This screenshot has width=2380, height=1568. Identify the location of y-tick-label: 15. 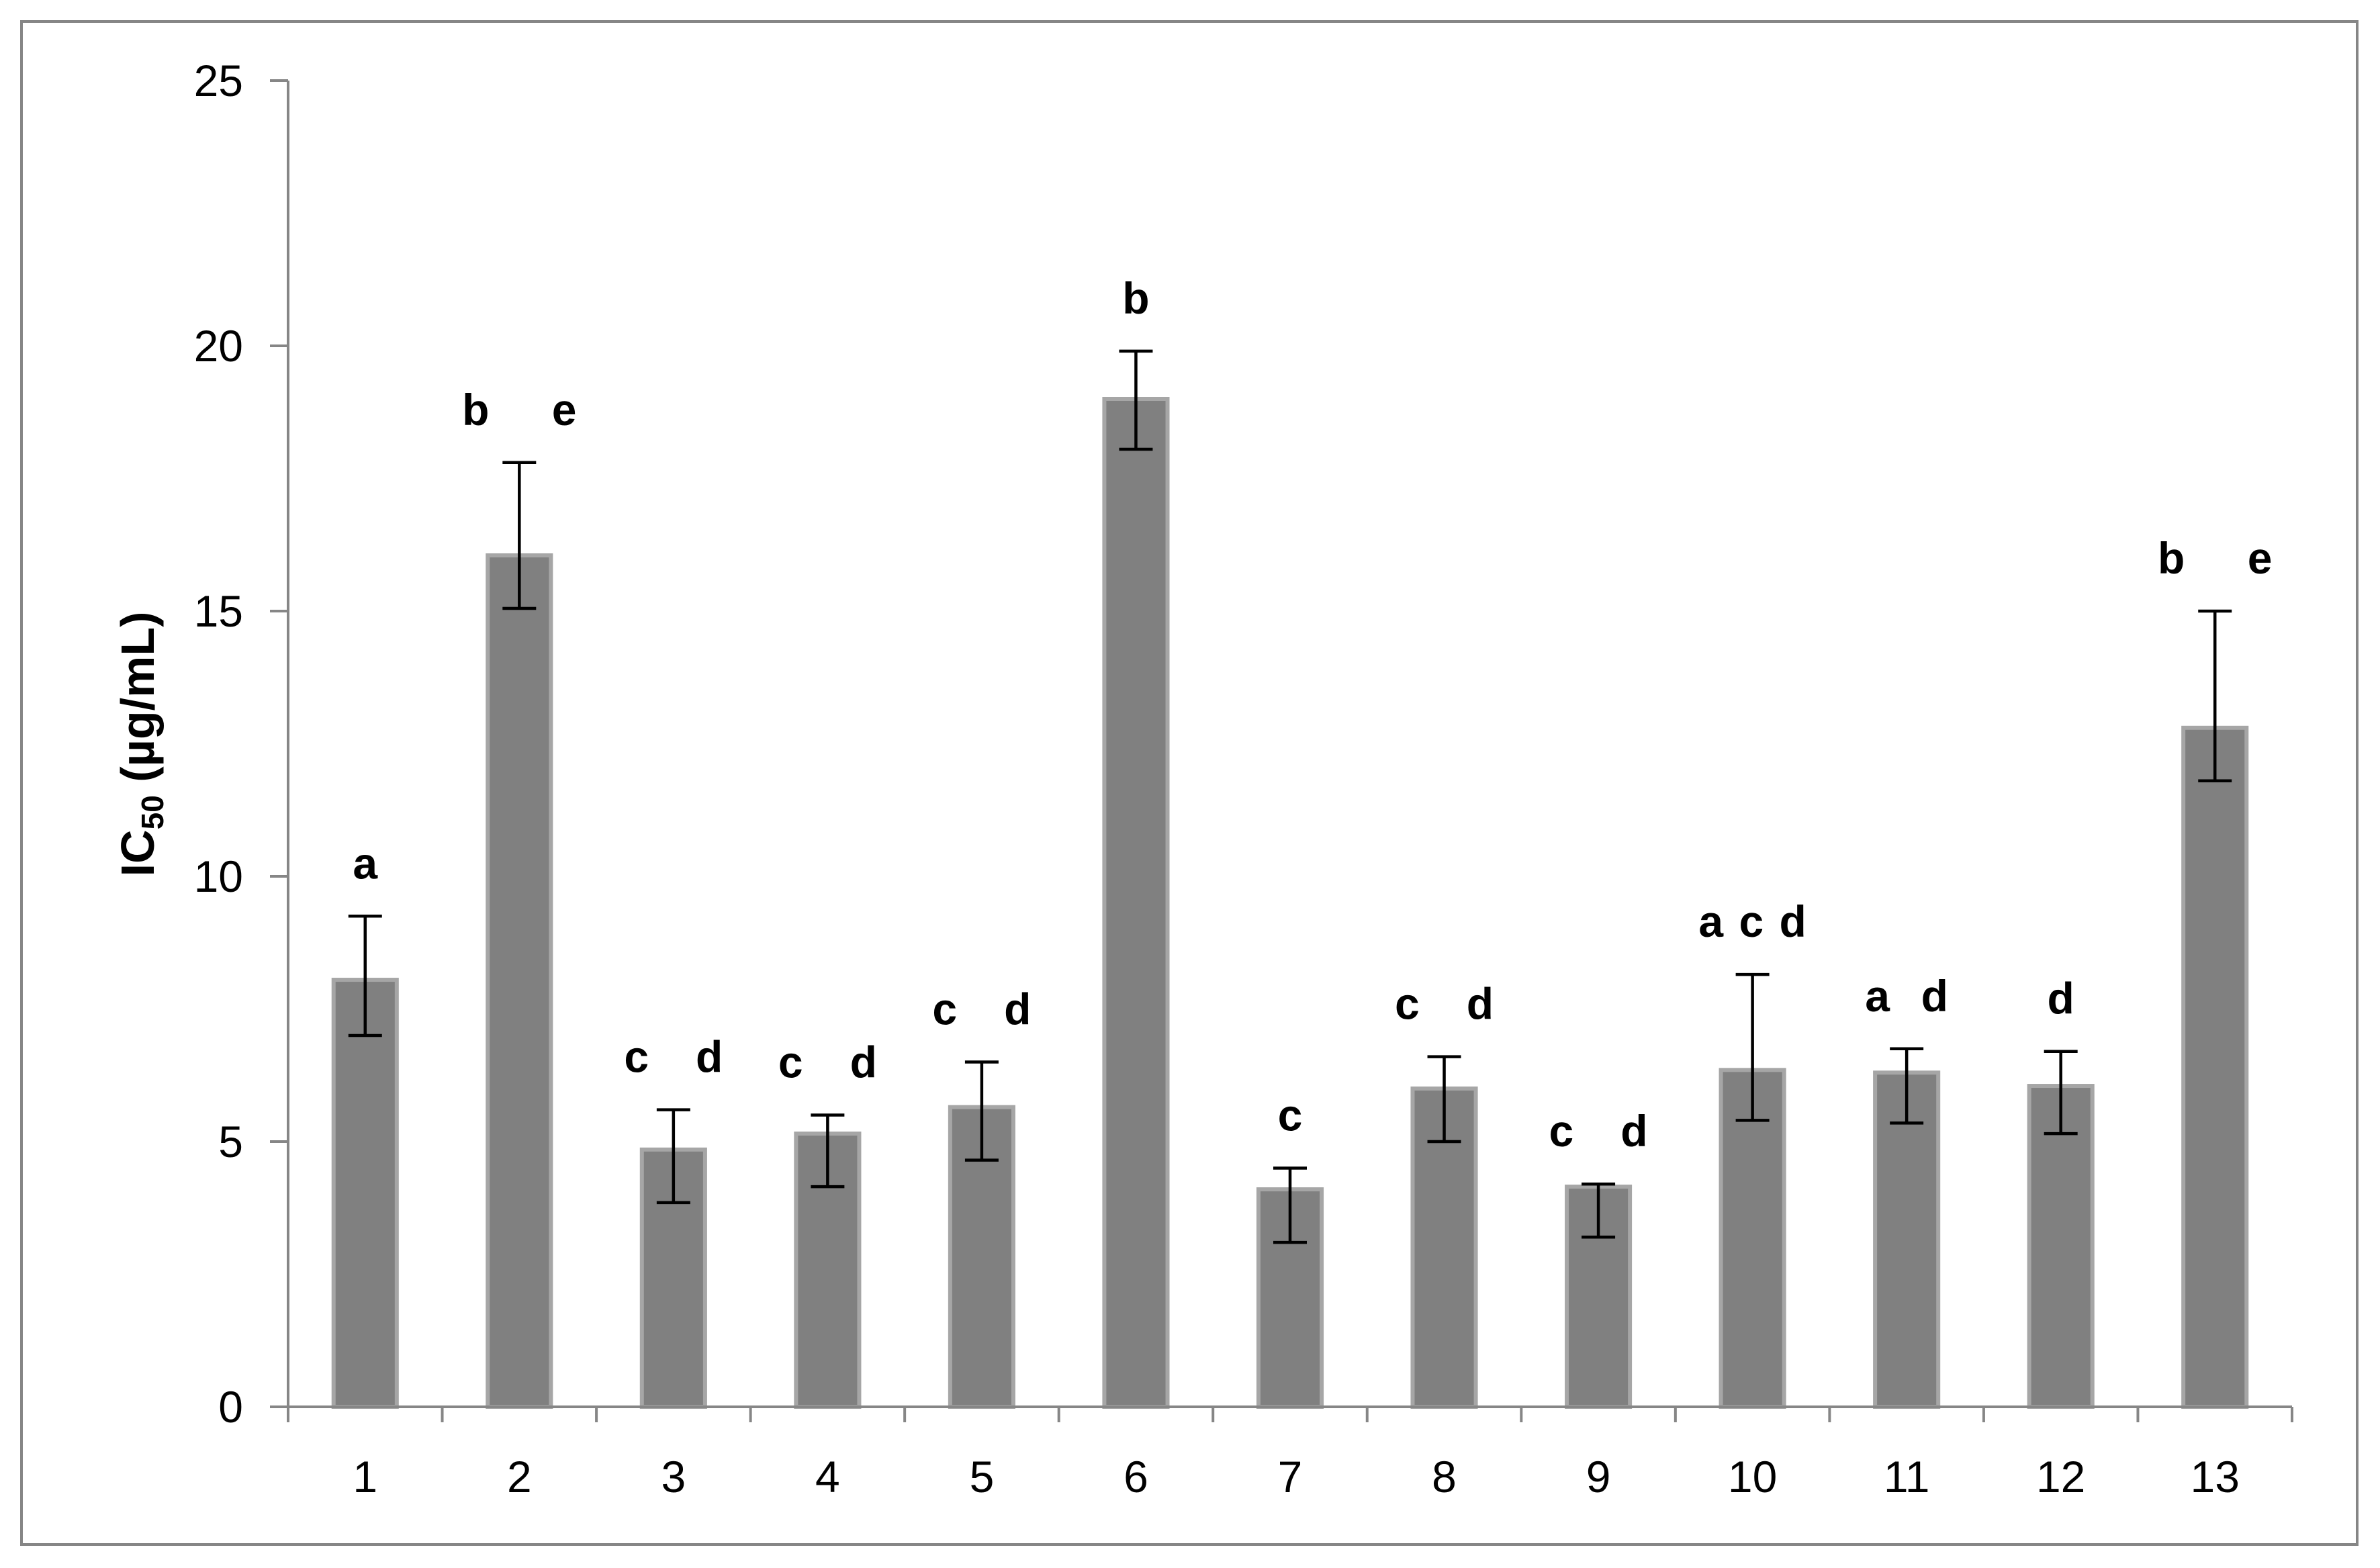
(219, 611).